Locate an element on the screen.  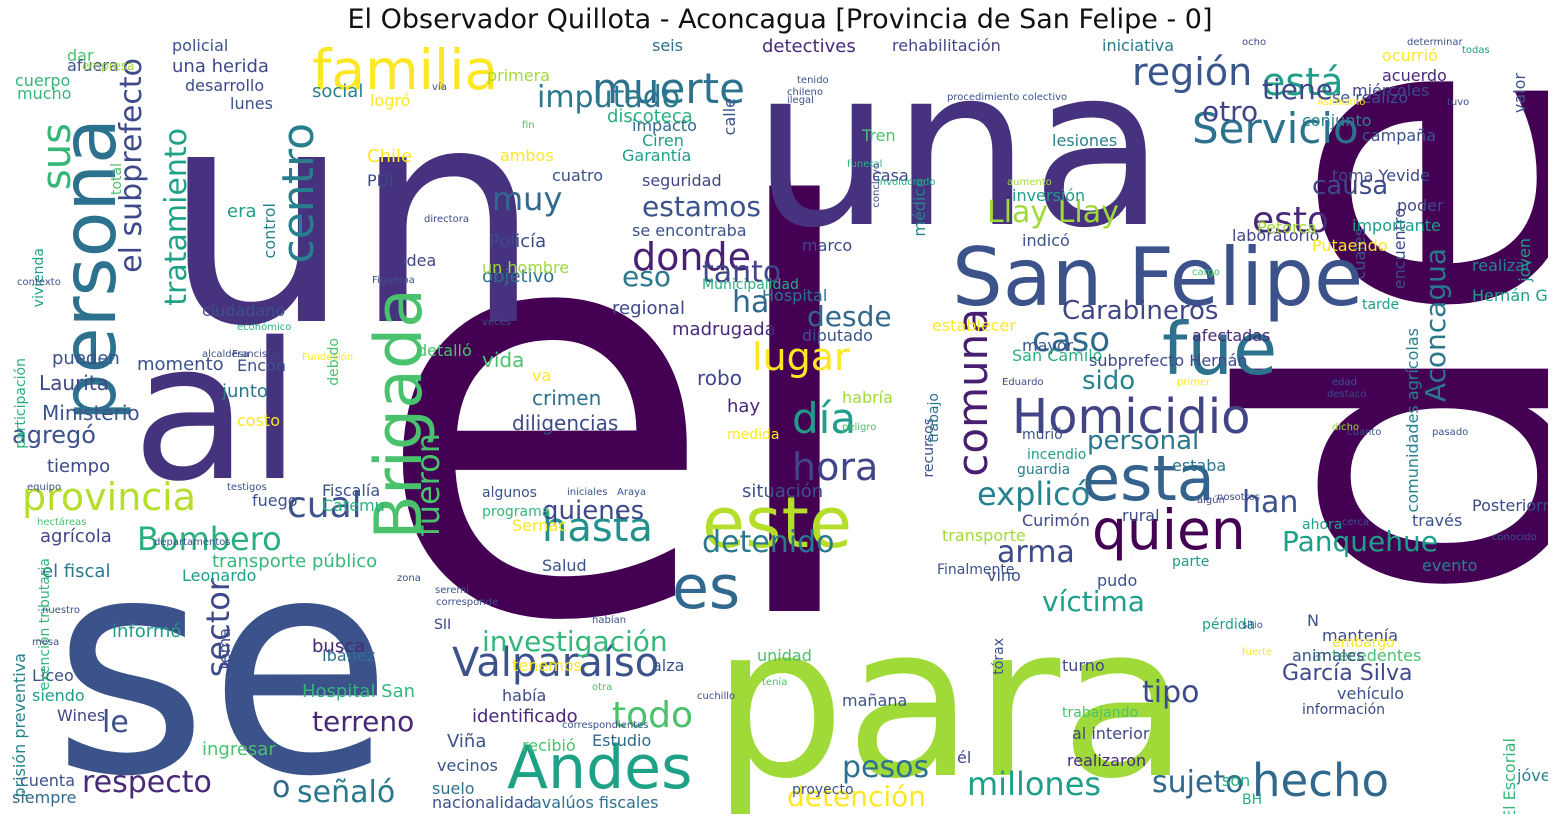
word-region: región is located at coordinates (1192, 72).